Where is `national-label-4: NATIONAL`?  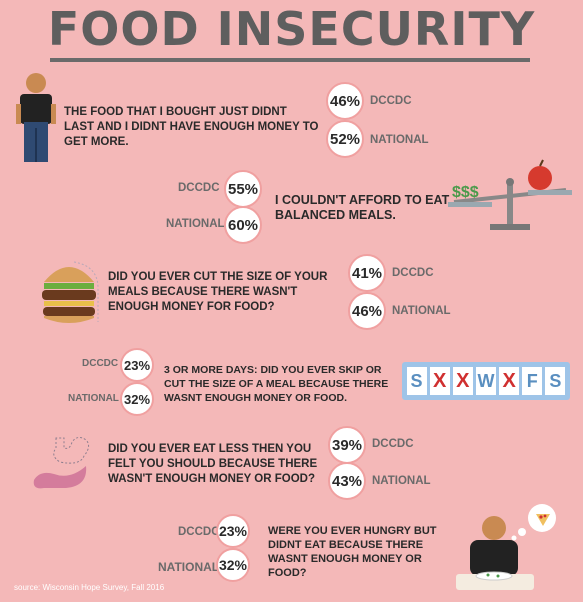
national-label-4: NATIONAL is located at coordinates (93, 398).